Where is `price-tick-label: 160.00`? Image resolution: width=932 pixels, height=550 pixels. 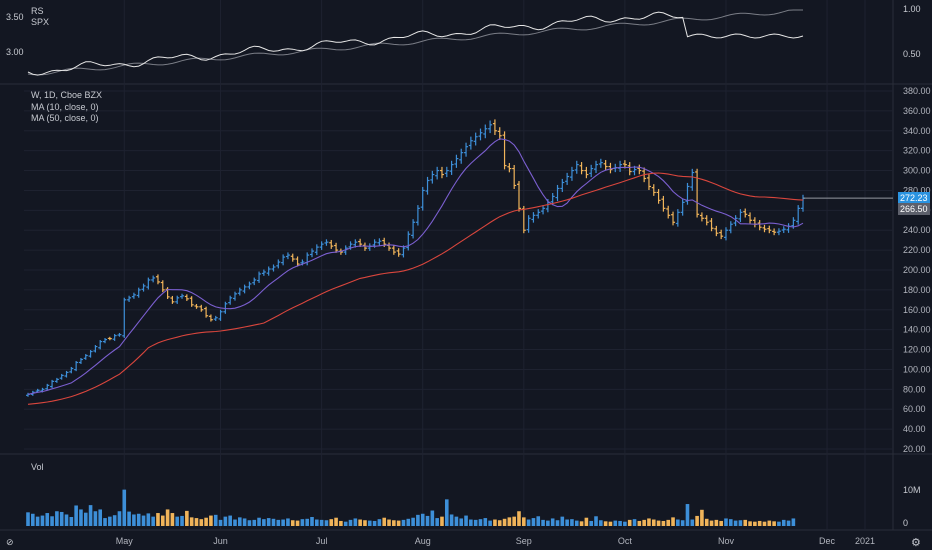
price-tick-label: 160.00 is located at coordinates (917, 310).